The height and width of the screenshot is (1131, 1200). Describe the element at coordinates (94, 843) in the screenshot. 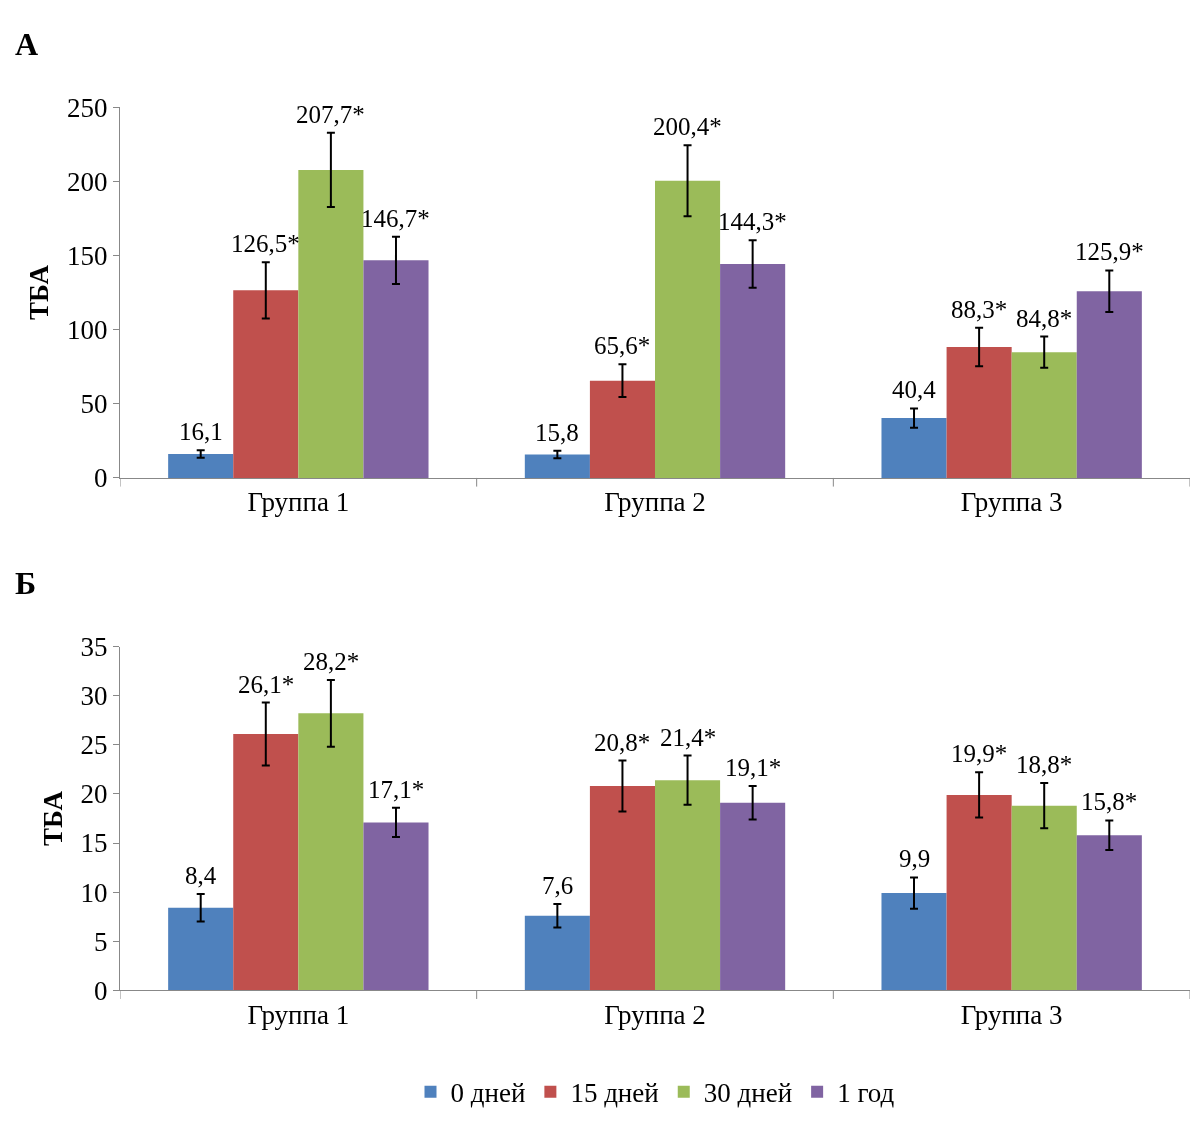

I see `y-tick-label: 15` at that location.